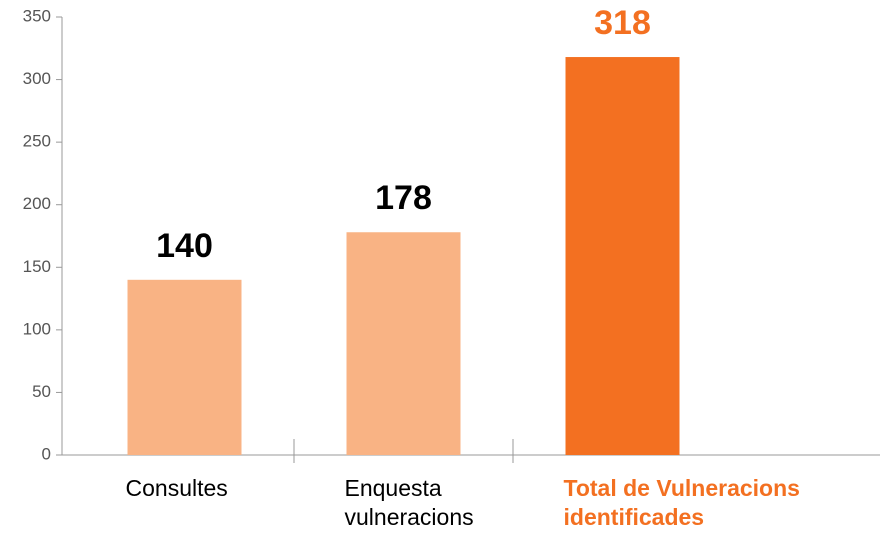 The height and width of the screenshot is (537, 880). Describe the element at coordinates (41, 391) in the screenshot. I see `y-tick-label: 50` at that location.